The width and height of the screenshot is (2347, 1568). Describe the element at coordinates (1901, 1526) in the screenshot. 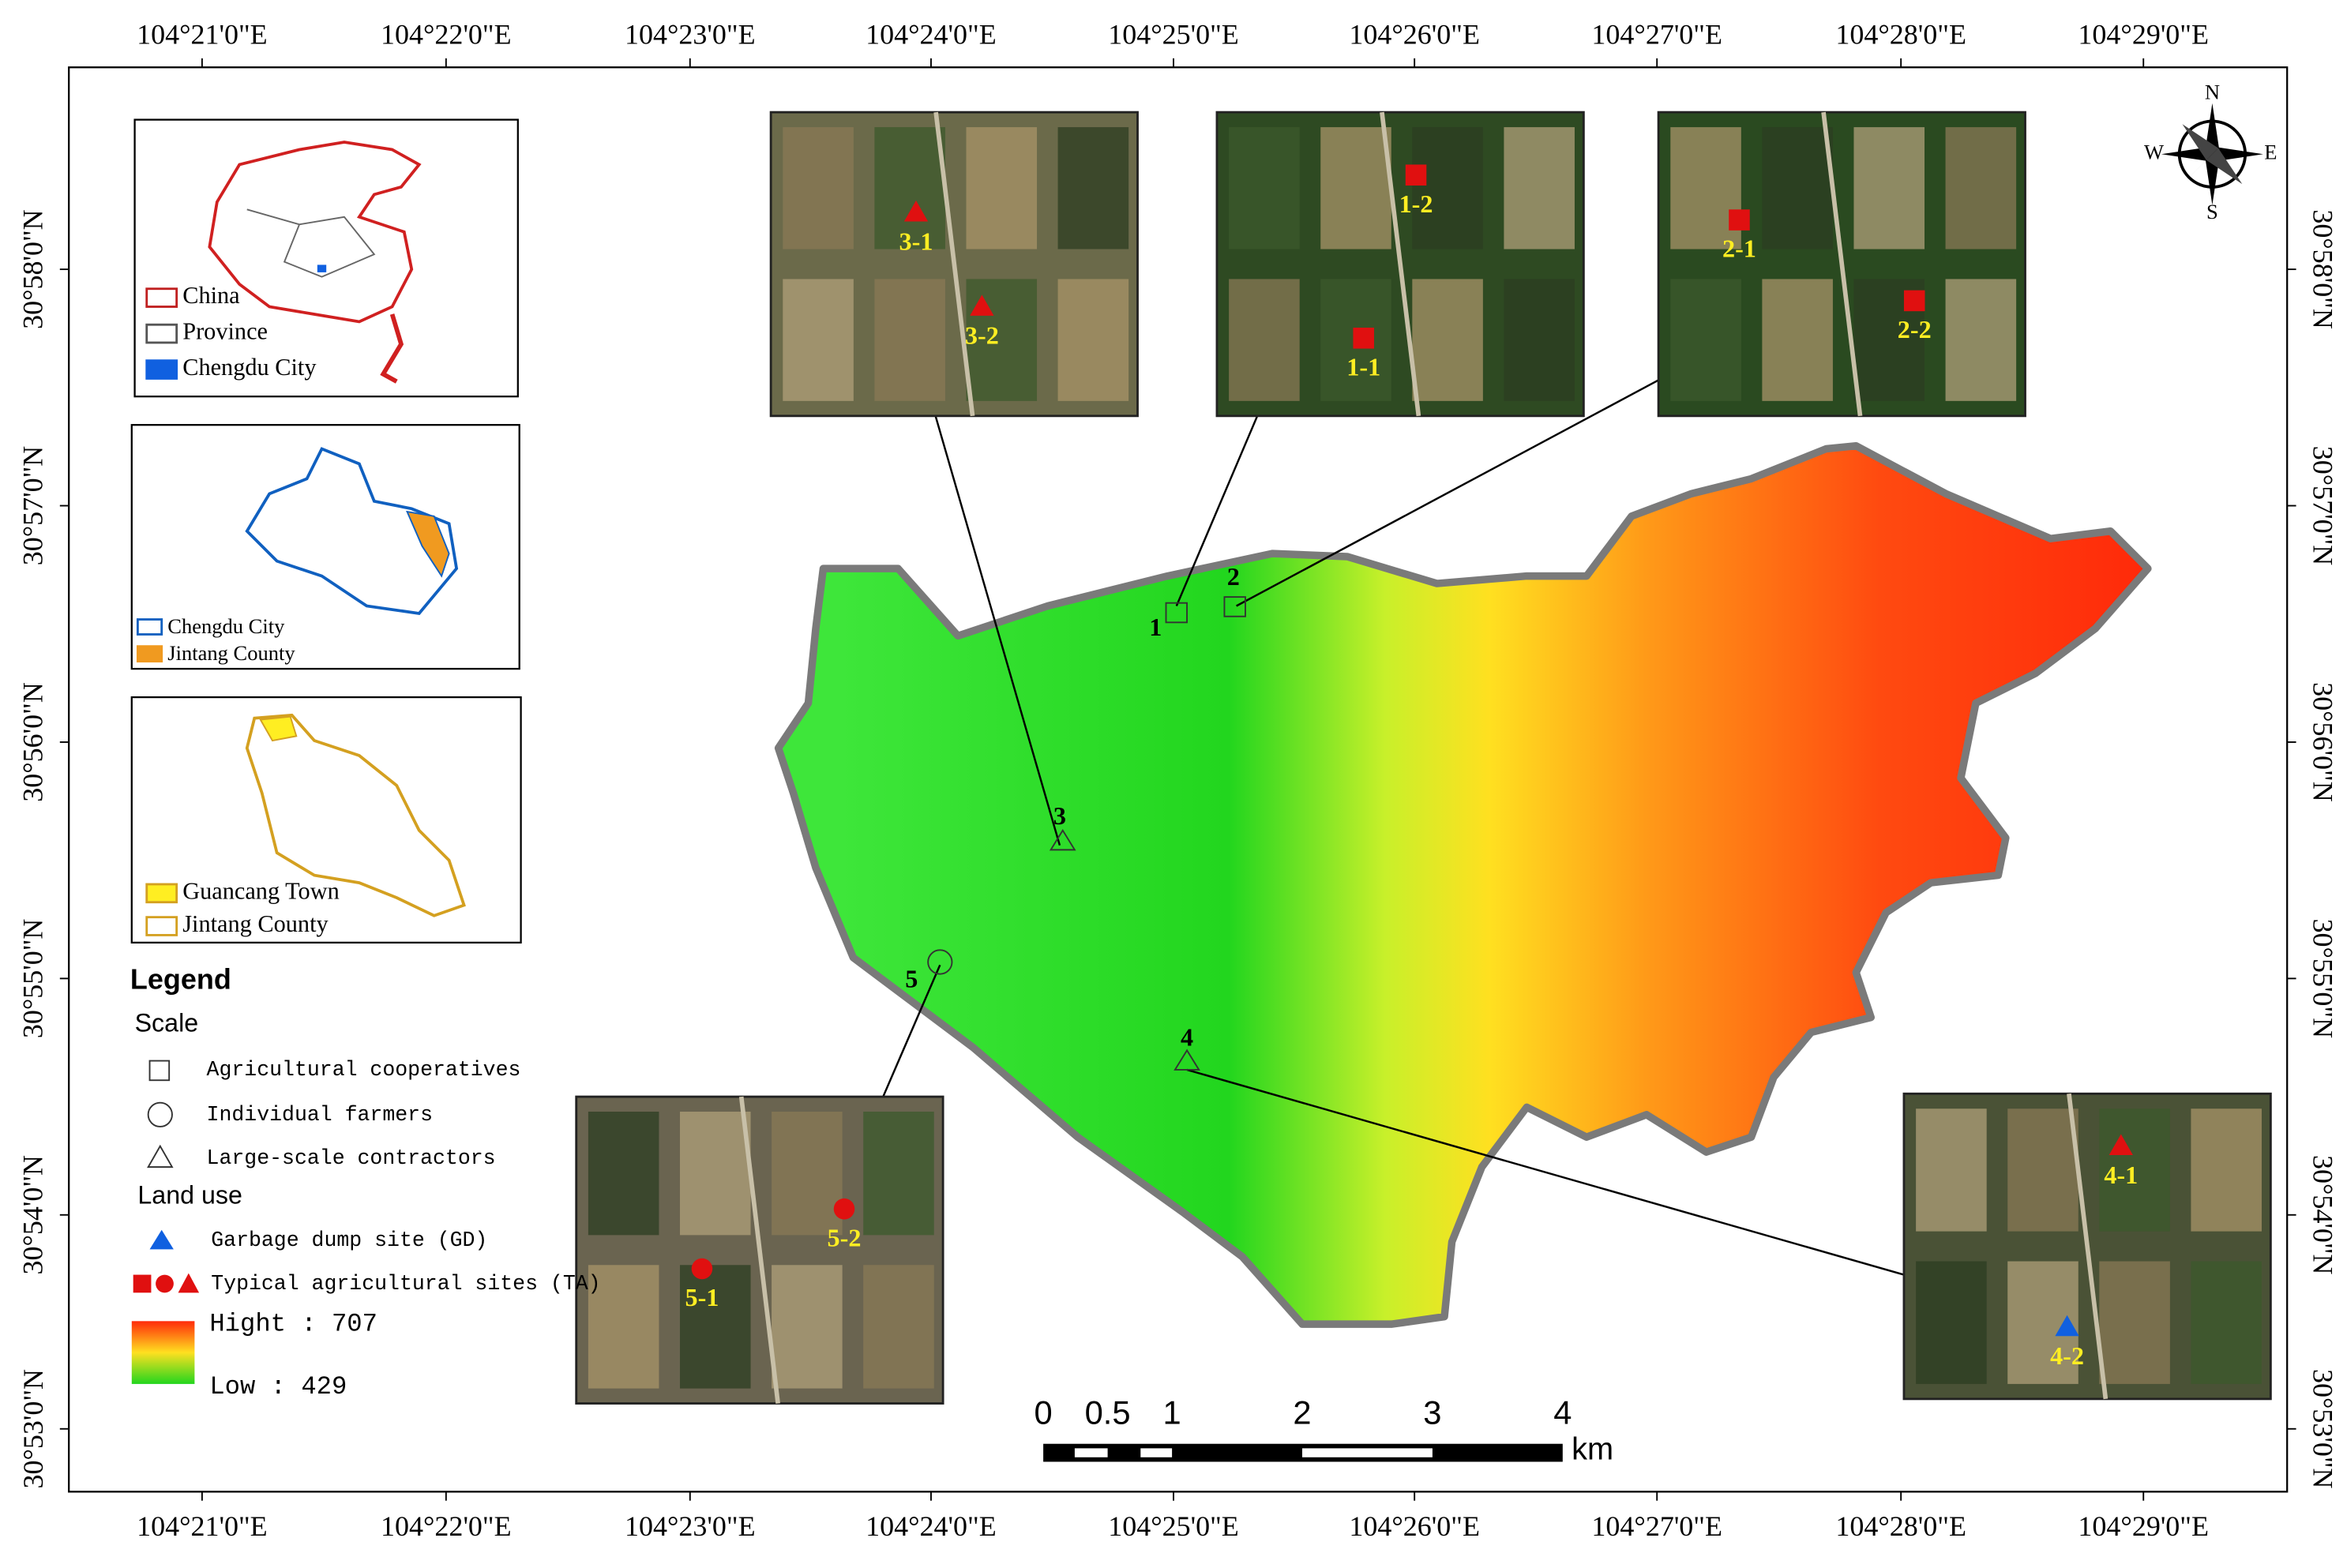

I see `lon-label: 104°28'0"E` at that location.